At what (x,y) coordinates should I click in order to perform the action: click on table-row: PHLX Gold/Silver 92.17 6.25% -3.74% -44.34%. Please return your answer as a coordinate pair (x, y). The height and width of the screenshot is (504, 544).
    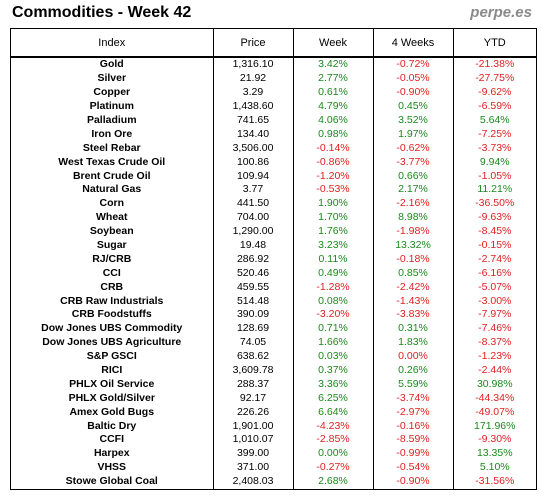
    Looking at the image, I should click on (273, 398).